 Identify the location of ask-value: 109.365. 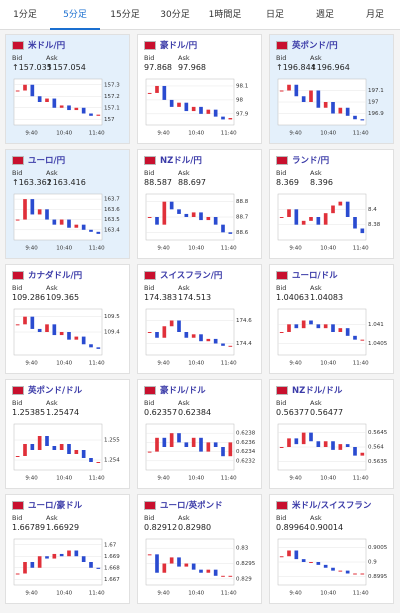
(63, 297).